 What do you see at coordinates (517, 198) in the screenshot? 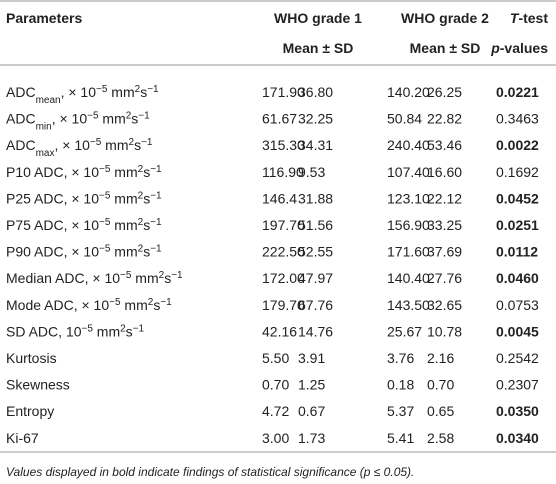
I see `p-value: 0.0452` at bounding box center [517, 198].